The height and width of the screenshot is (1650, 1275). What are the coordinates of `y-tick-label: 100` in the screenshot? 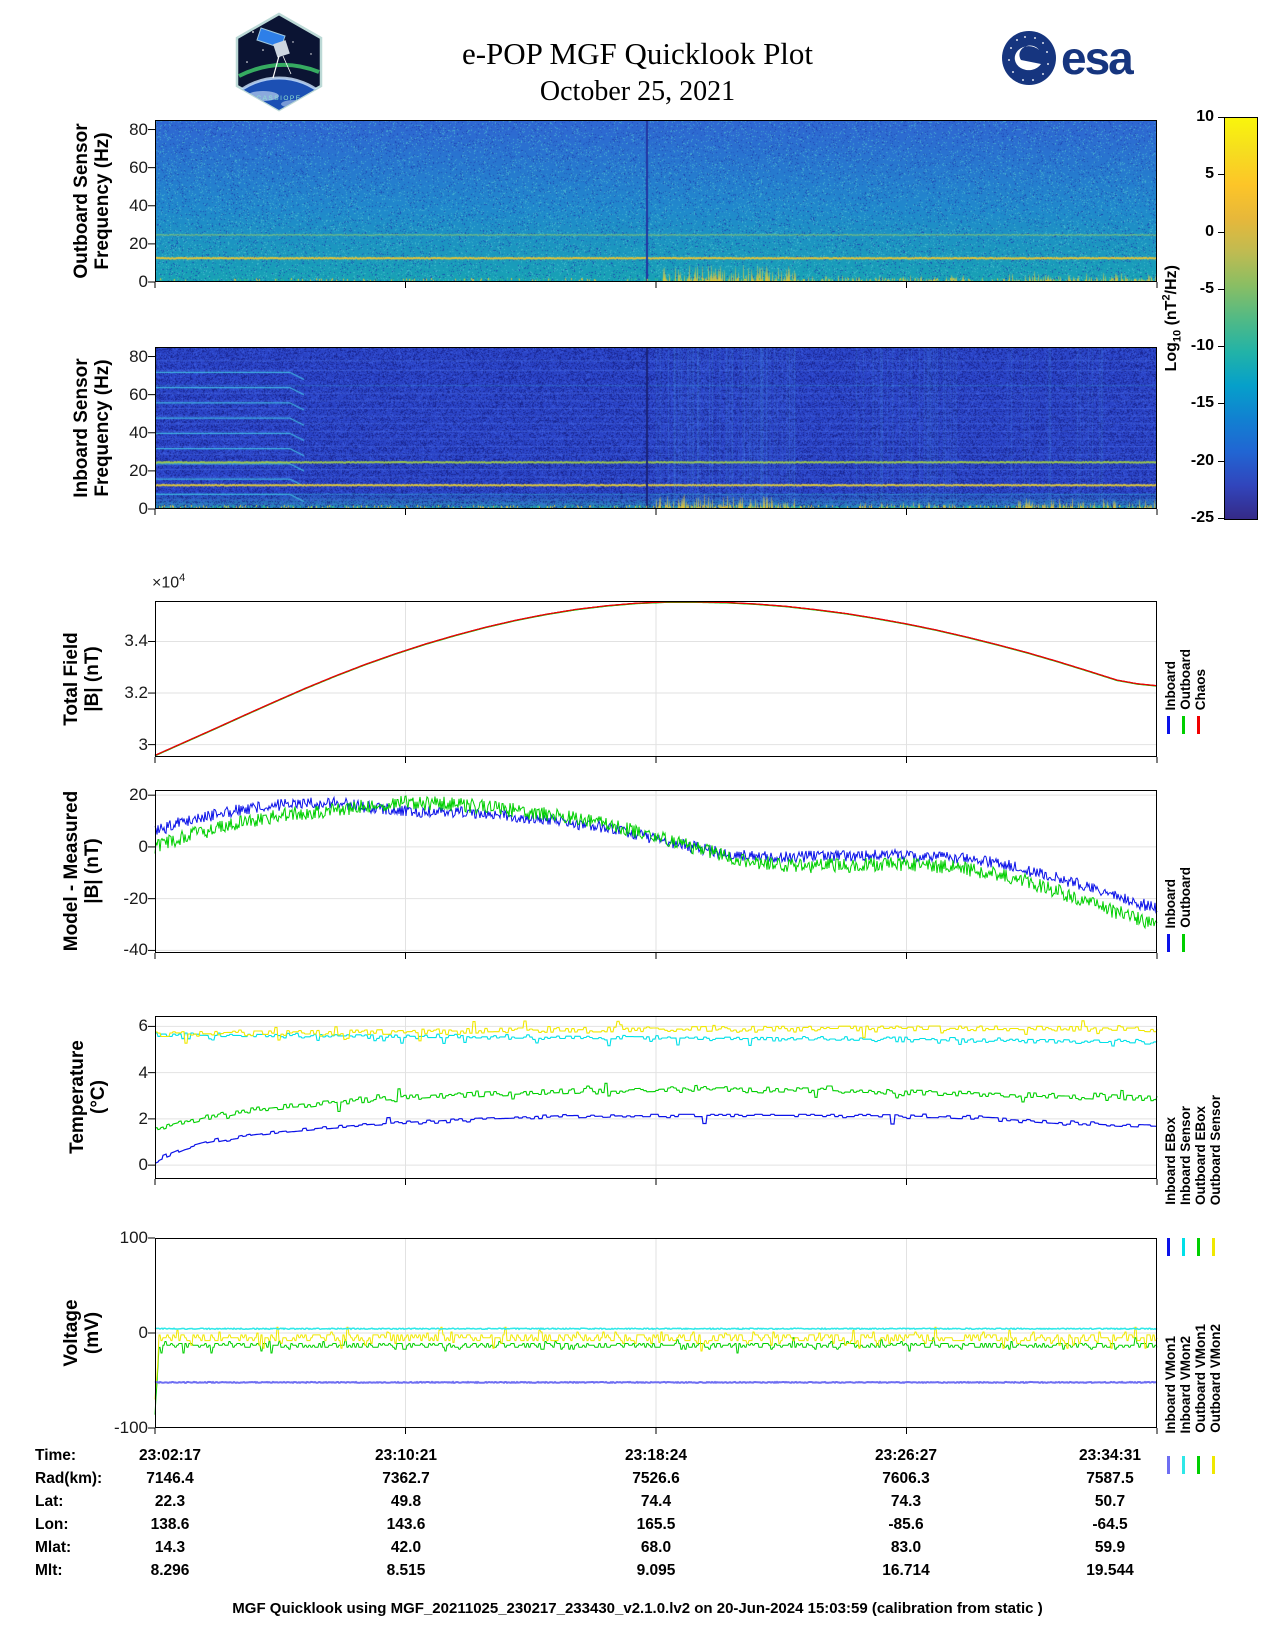 It's located at (133, 1237).